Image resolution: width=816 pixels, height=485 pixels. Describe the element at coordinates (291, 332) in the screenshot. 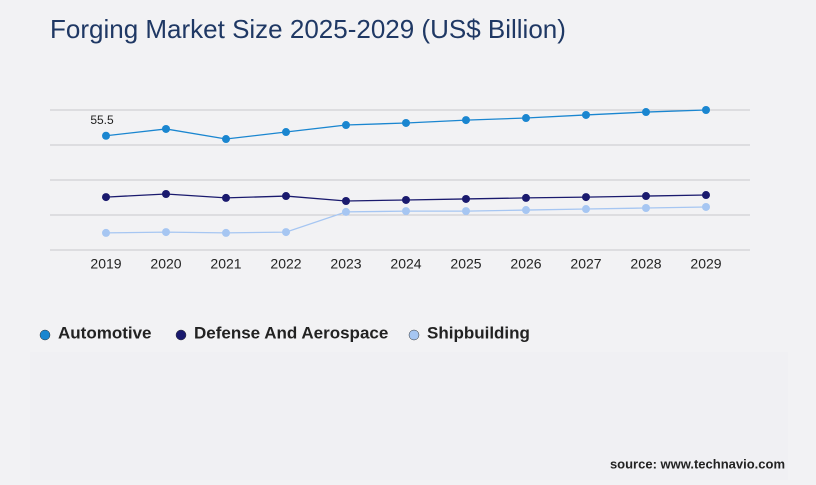

I see `legend-label: Defense And Aerospace` at that location.